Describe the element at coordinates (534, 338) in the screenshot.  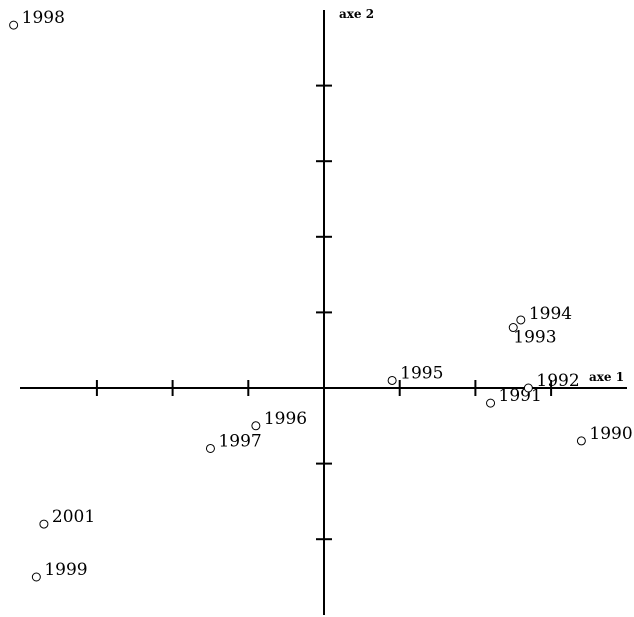
I see `data-point-label: 1993` at that location.